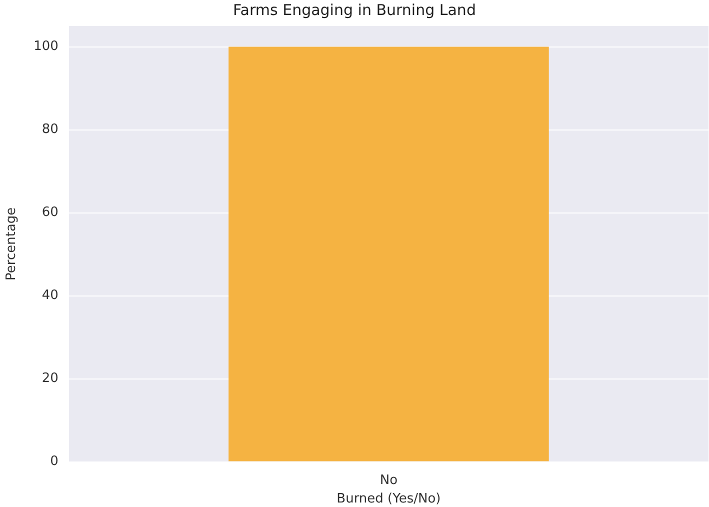  I want to click on x-tick-label: No, so click(389, 480).